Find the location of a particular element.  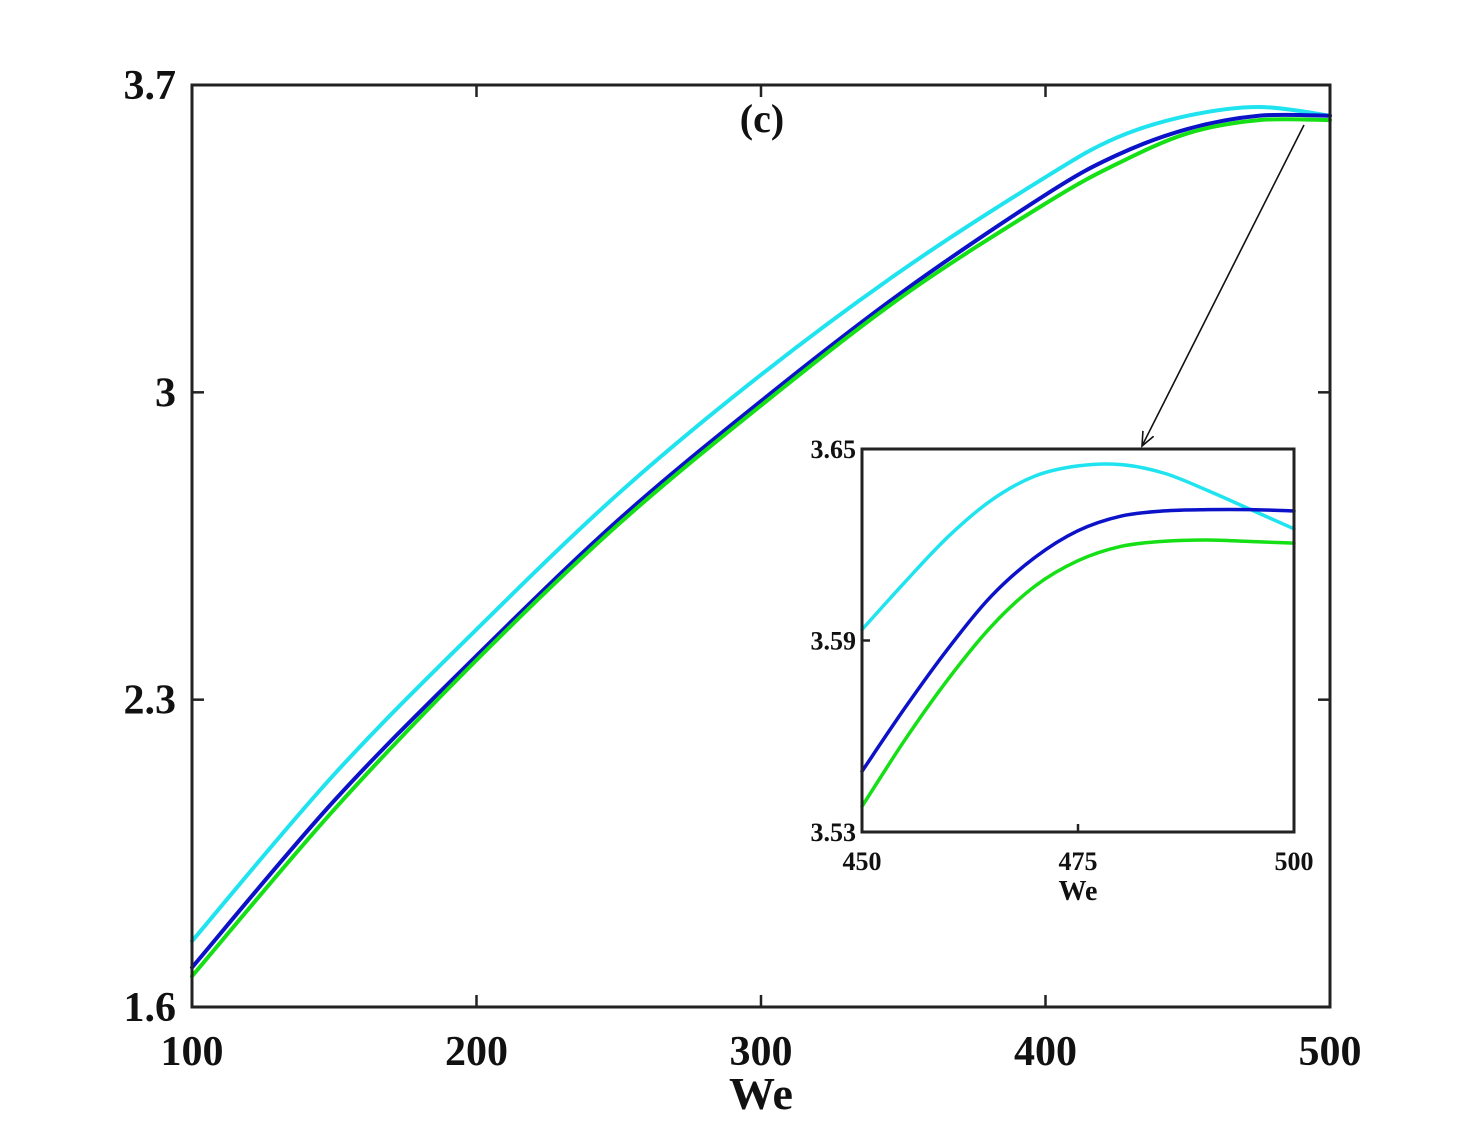

inset-plot: 450 475 500 3.53 3.59 3.65 We is located at coordinates (1062, 671).